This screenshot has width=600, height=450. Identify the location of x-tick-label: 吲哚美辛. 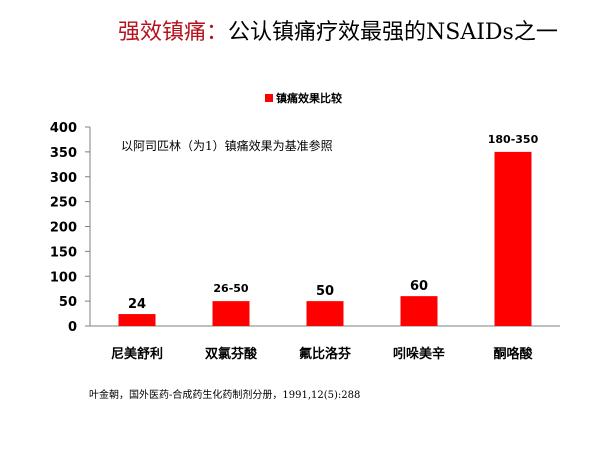
(419, 354).